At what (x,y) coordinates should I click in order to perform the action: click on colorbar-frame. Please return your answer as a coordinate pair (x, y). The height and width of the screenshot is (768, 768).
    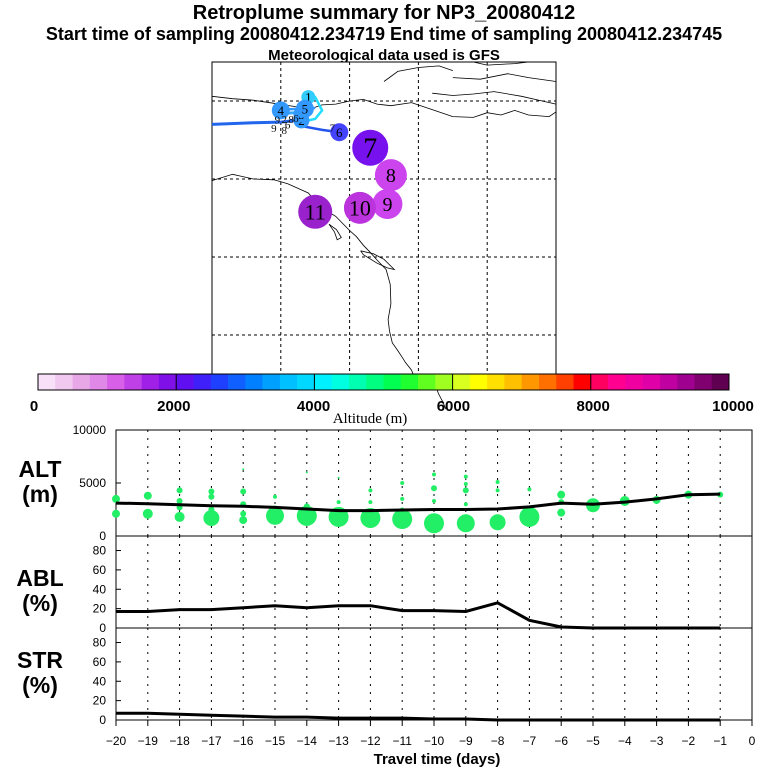
    Looking at the image, I should click on (383, 382).